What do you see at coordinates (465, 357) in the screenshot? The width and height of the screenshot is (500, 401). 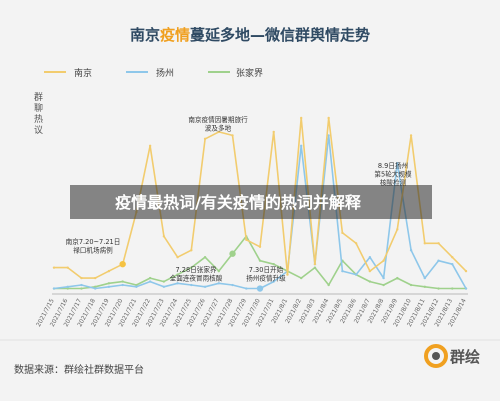 I see `logo-text: 群绘` at bounding box center [465, 357].